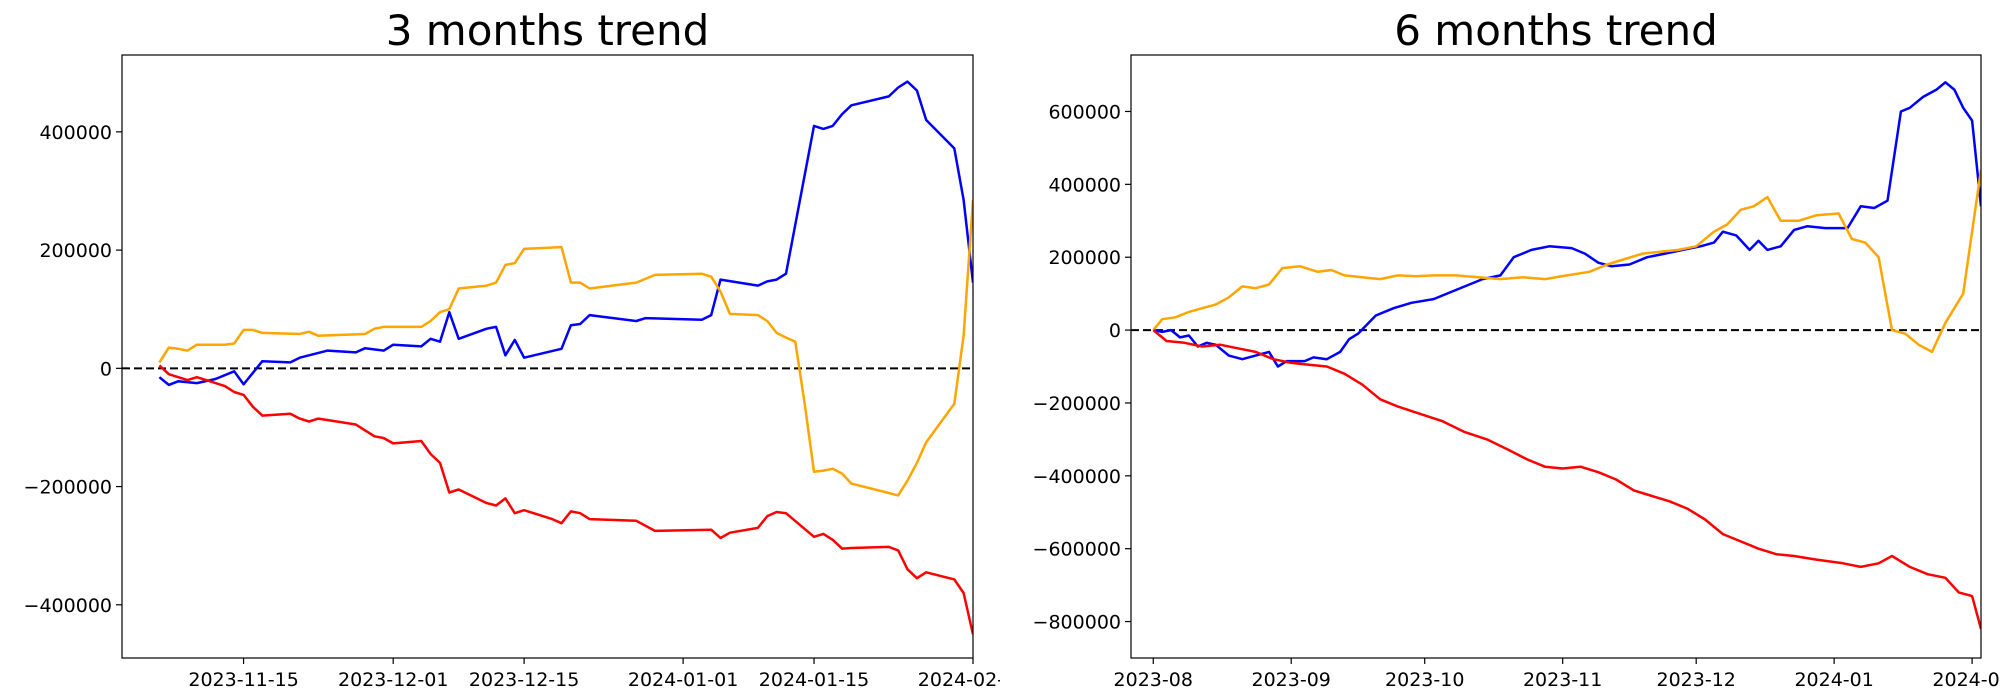 This screenshot has width=2000, height=700. I want to click on y-tick-label: −800000, so click(1077, 623).